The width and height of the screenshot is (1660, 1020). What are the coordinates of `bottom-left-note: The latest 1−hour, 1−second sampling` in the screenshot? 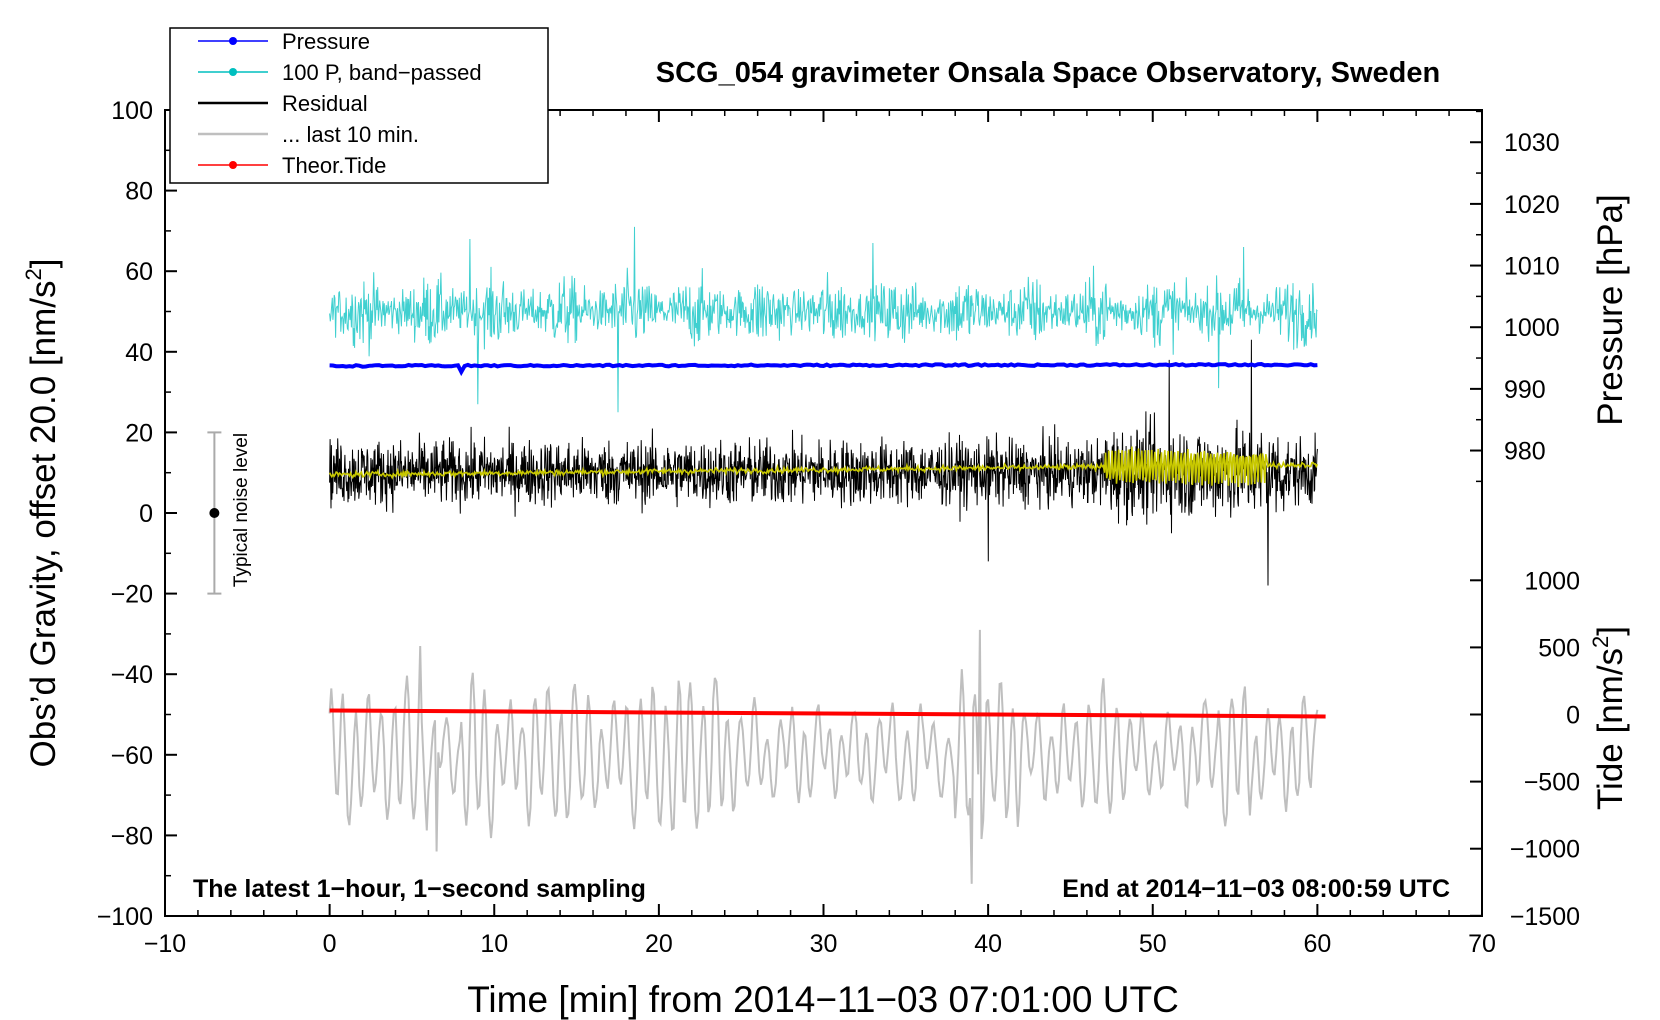 It's located at (419, 889).